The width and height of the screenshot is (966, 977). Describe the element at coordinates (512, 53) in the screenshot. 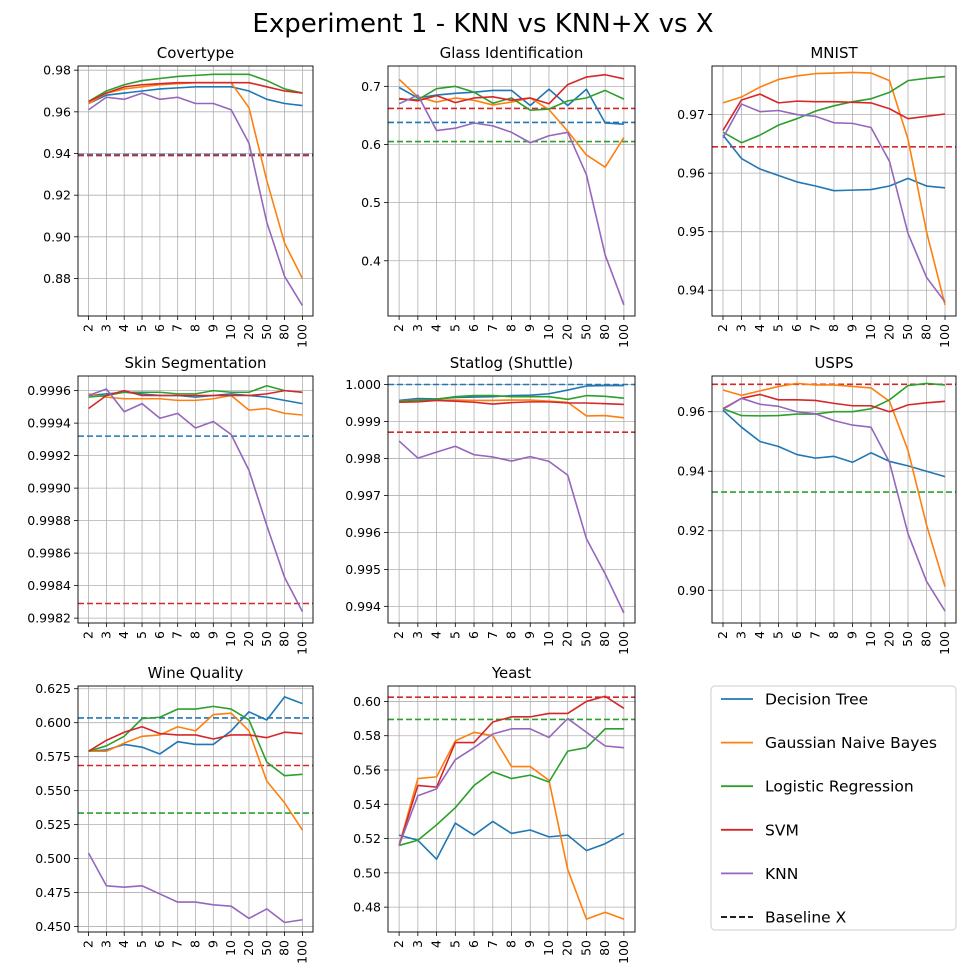

I see `panel-title: Glass Identification` at that location.